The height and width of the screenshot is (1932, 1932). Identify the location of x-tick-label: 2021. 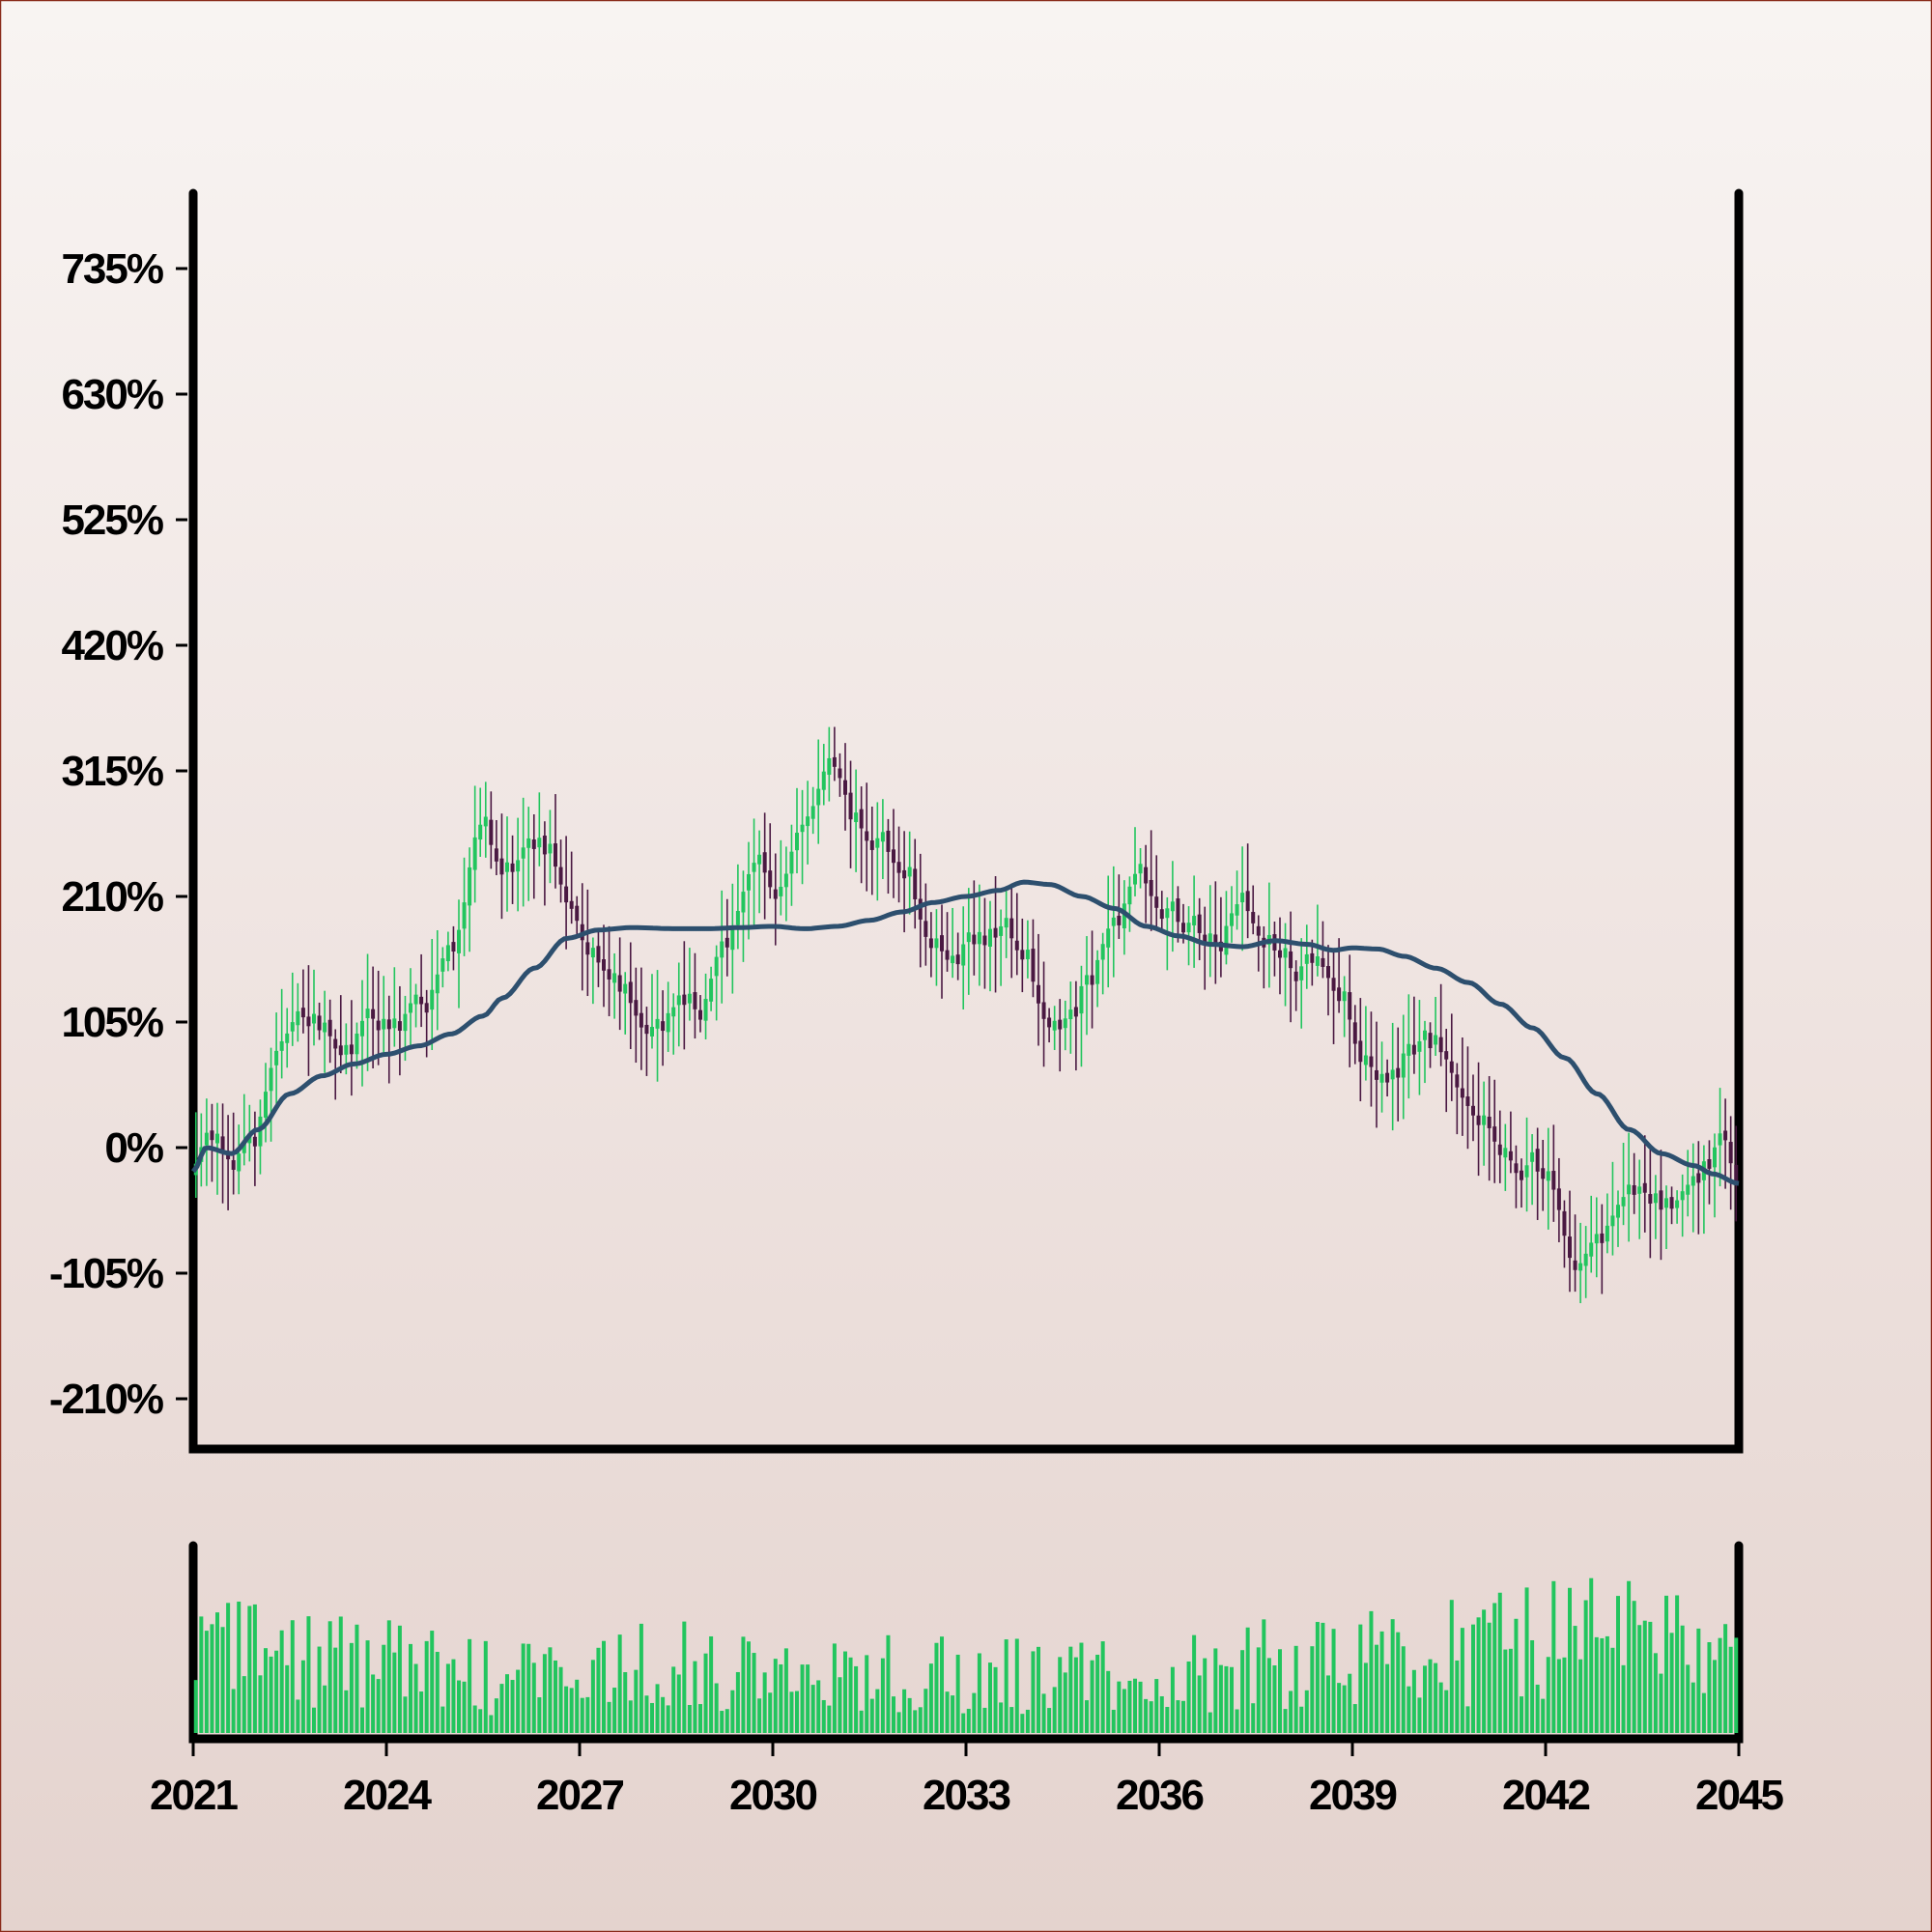
(194, 1795).